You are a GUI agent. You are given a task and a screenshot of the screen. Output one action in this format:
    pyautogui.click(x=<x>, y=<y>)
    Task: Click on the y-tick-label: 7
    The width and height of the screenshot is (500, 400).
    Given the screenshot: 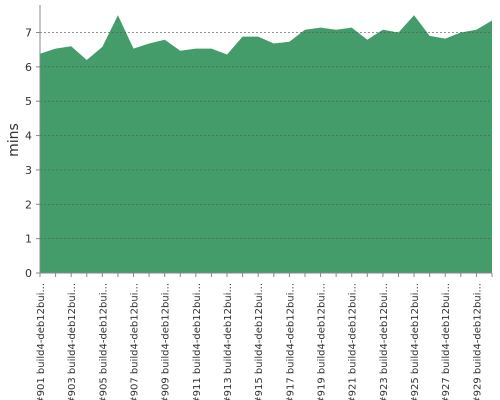 What is the action you would take?
    pyautogui.click(x=28, y=32)
    